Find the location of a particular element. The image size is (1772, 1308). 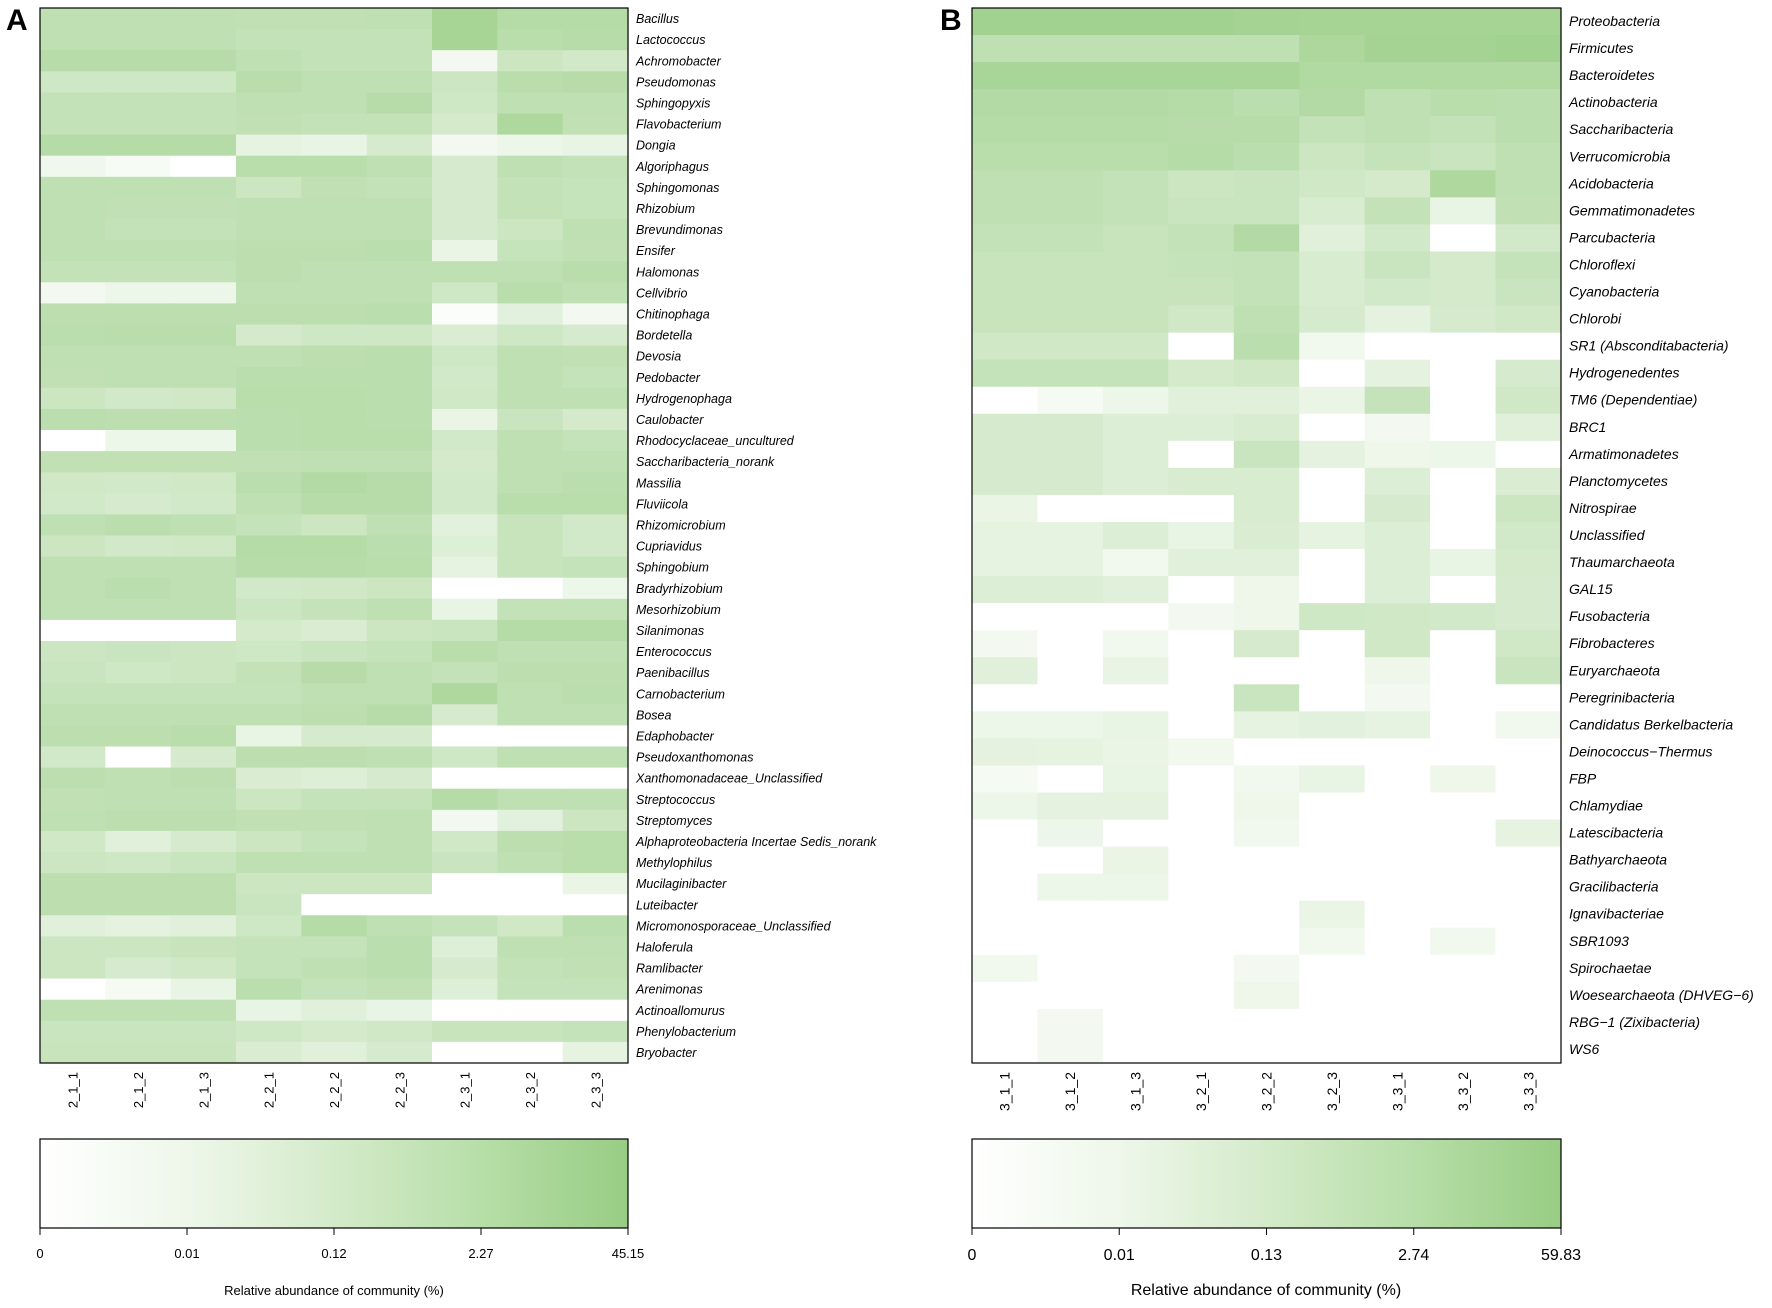

row-label: Algoriphagus is located at coordinates (672, 167).